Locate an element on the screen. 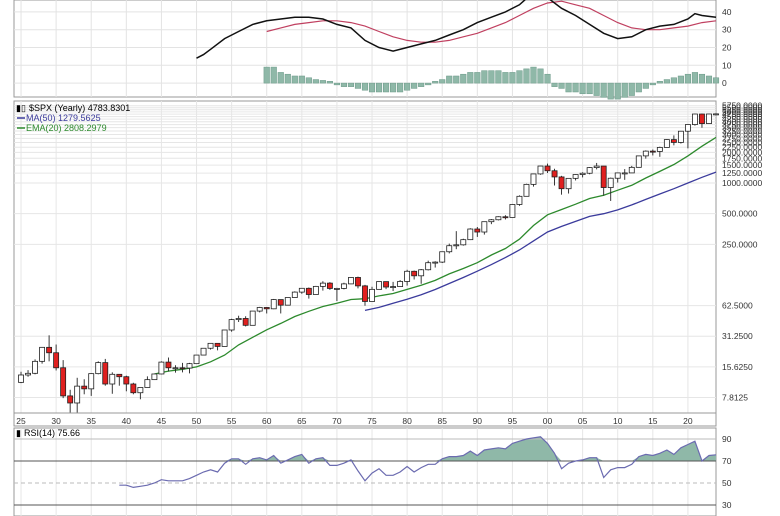 The image size is (780, 516). rsi-tick-label: 30 is located at coordinates (727, 505).